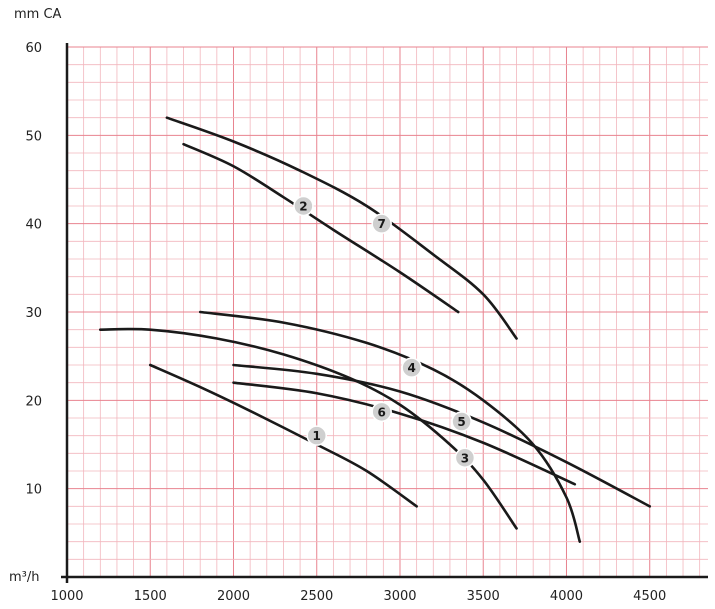  What do you see at coordinates (66, 596) in the screenshot?
I see `x-tick-label: 1000` at bounding box center [66, 596].